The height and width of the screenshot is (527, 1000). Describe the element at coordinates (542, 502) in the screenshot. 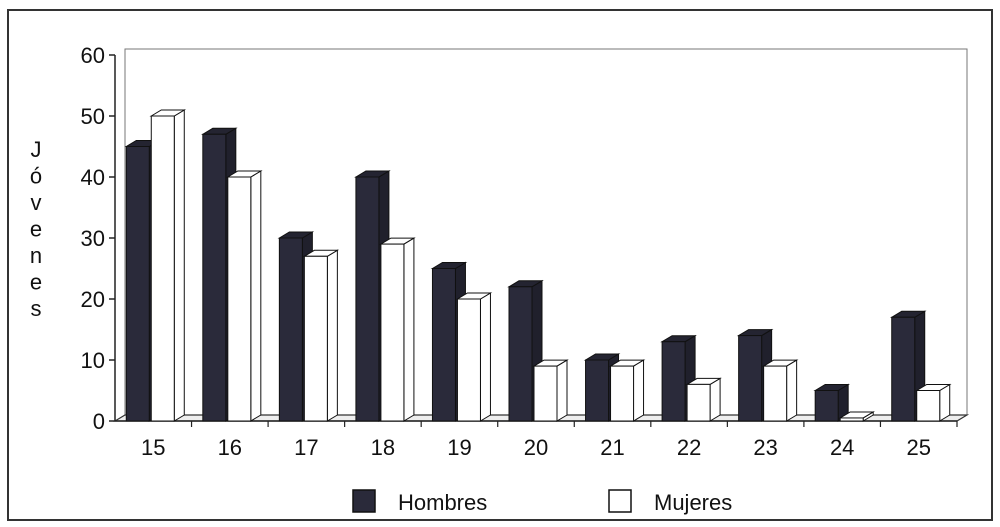

I see `legend: Hombres Mujeres` at that location.